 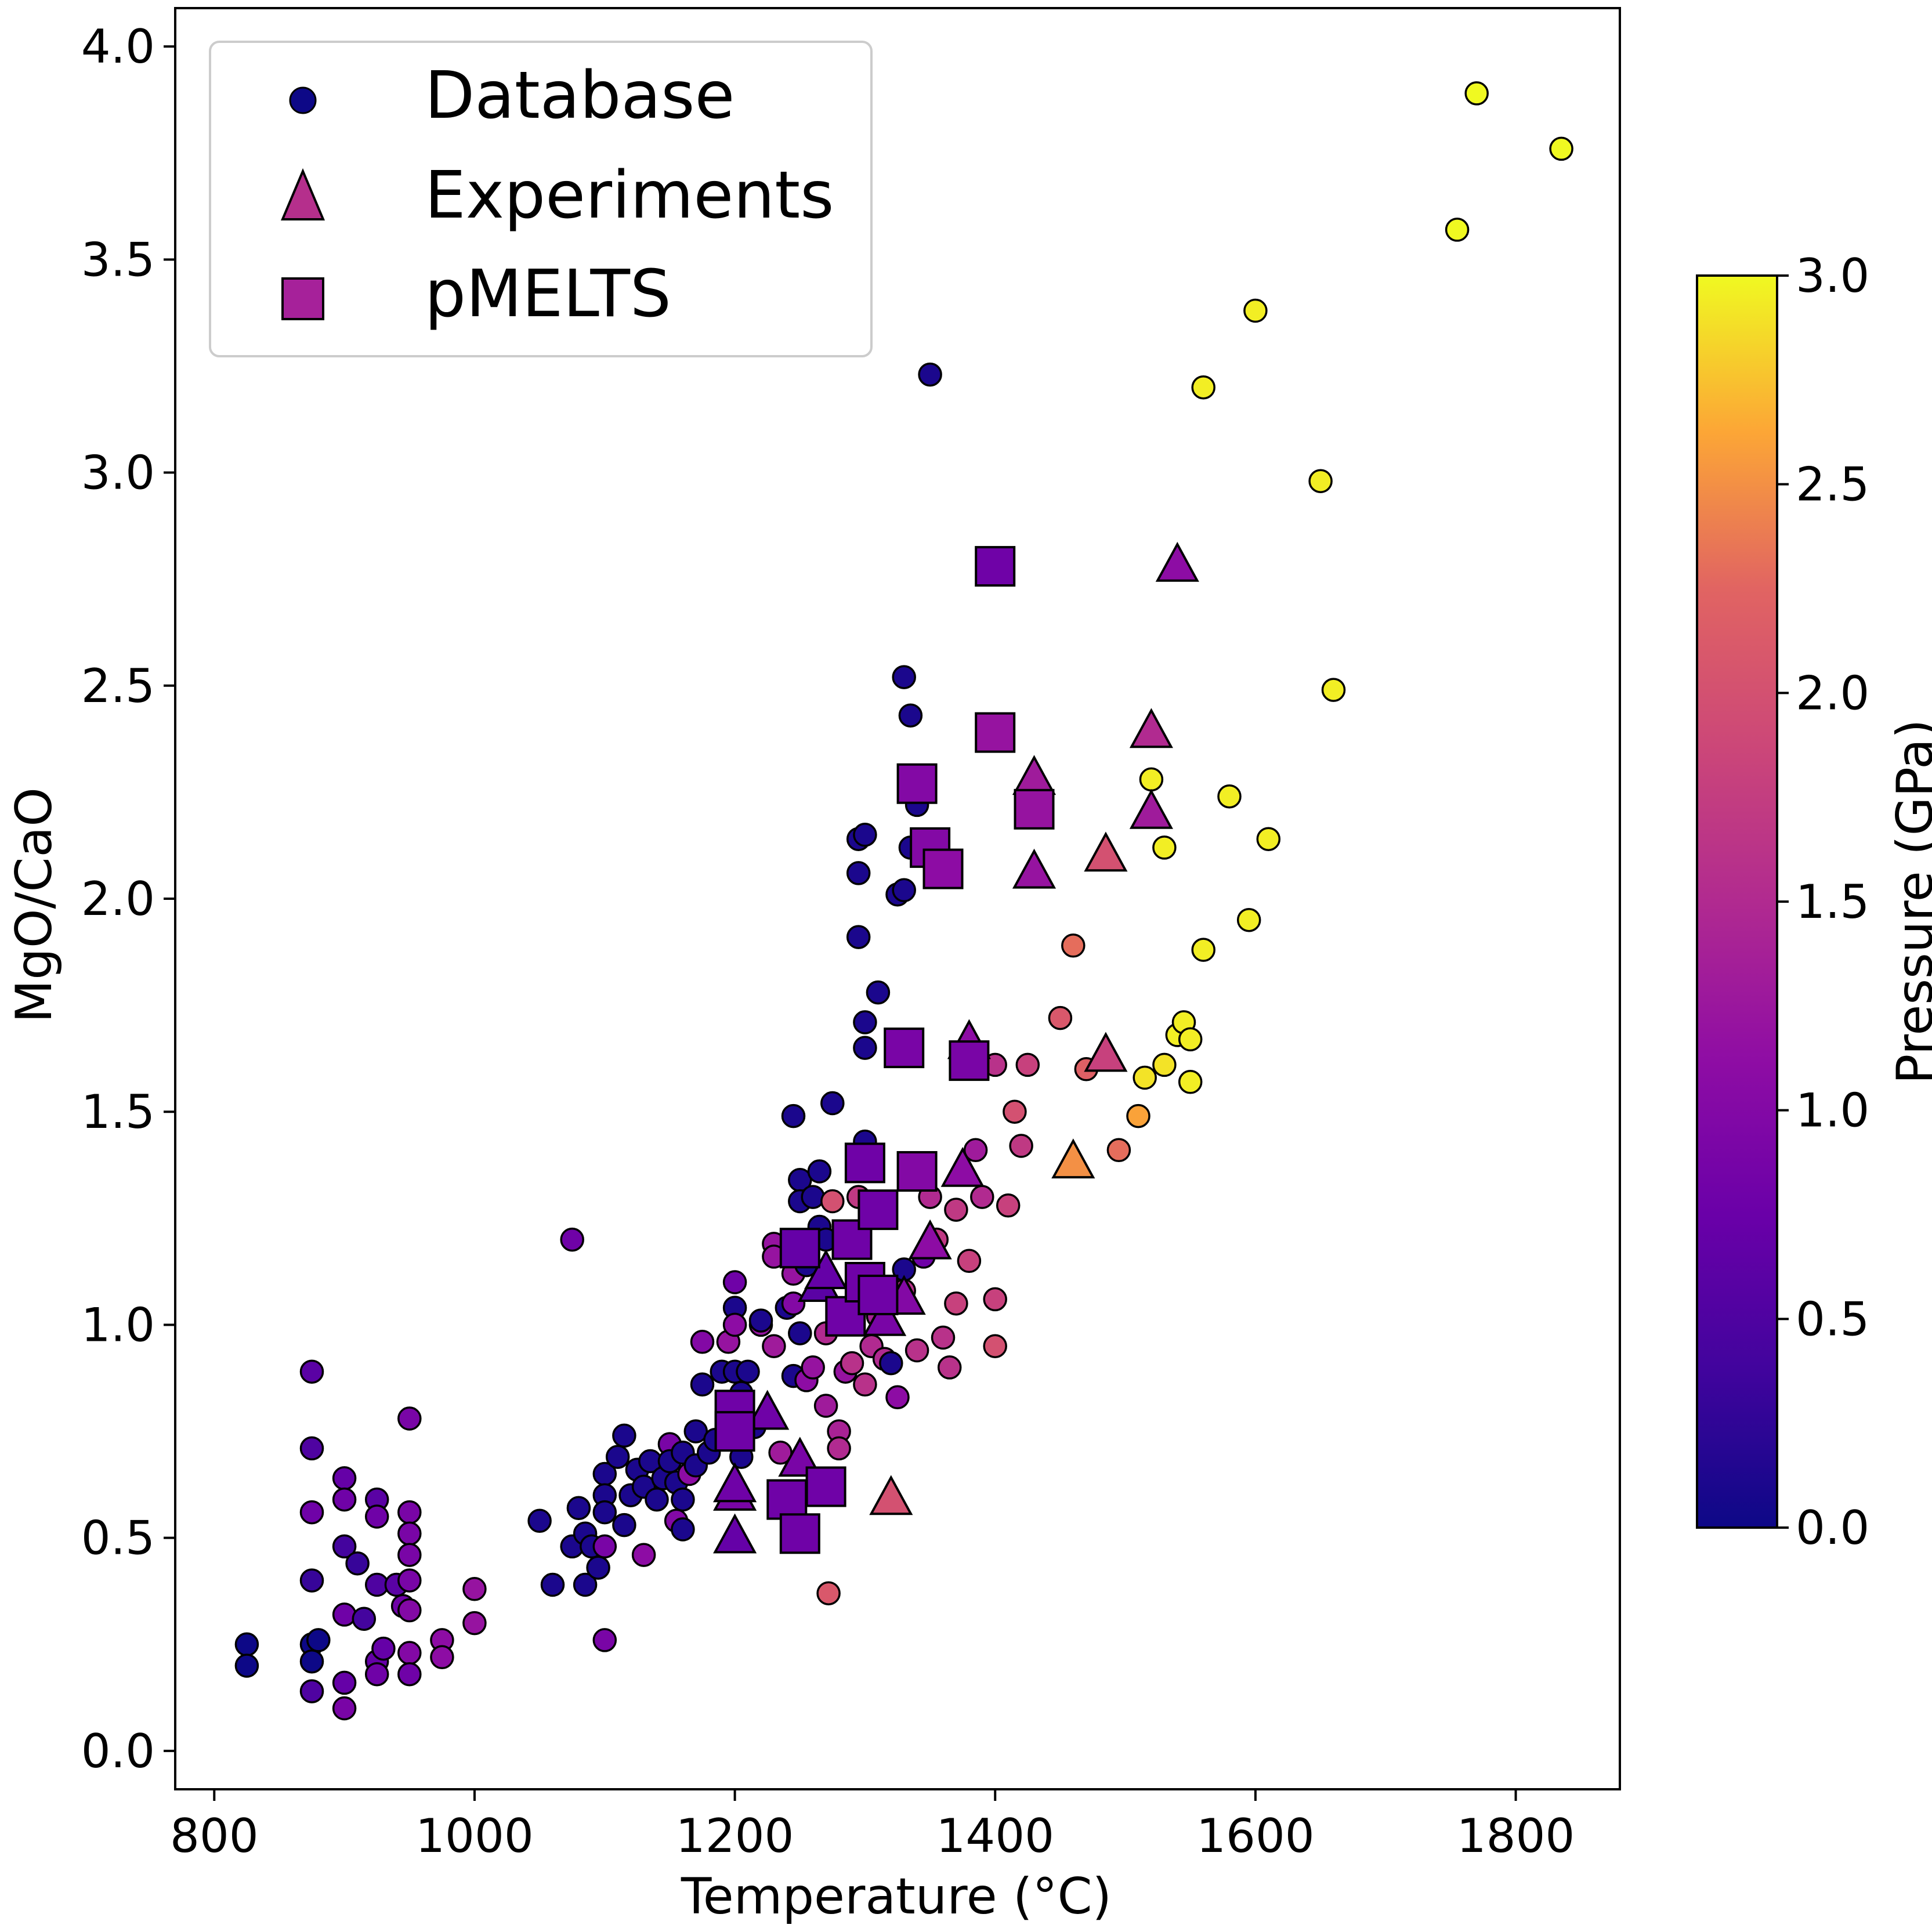 I want to click on x-axis-label: Temperature (°C), so click(x=896, y=1897).